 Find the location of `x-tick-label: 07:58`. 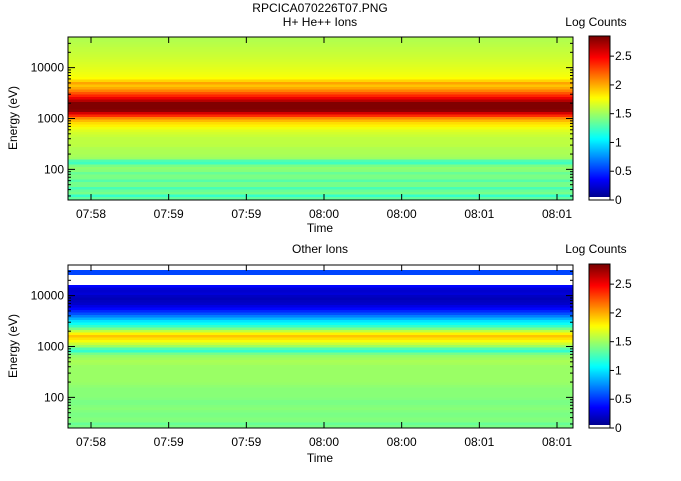

x-tick-label: 07:58 is located at coordinates (91, 214).